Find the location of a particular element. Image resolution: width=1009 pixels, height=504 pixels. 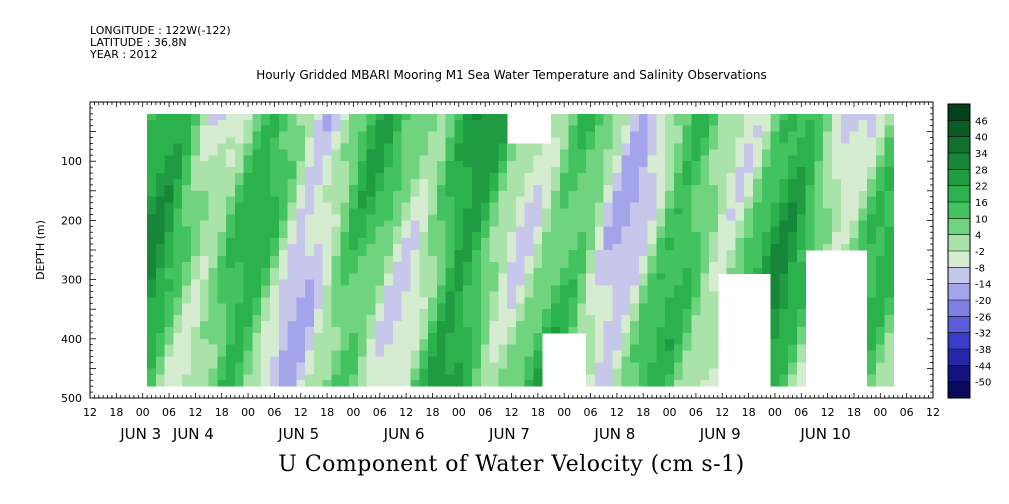

colorbar-label: 10 is located at coordinates (981, 219).